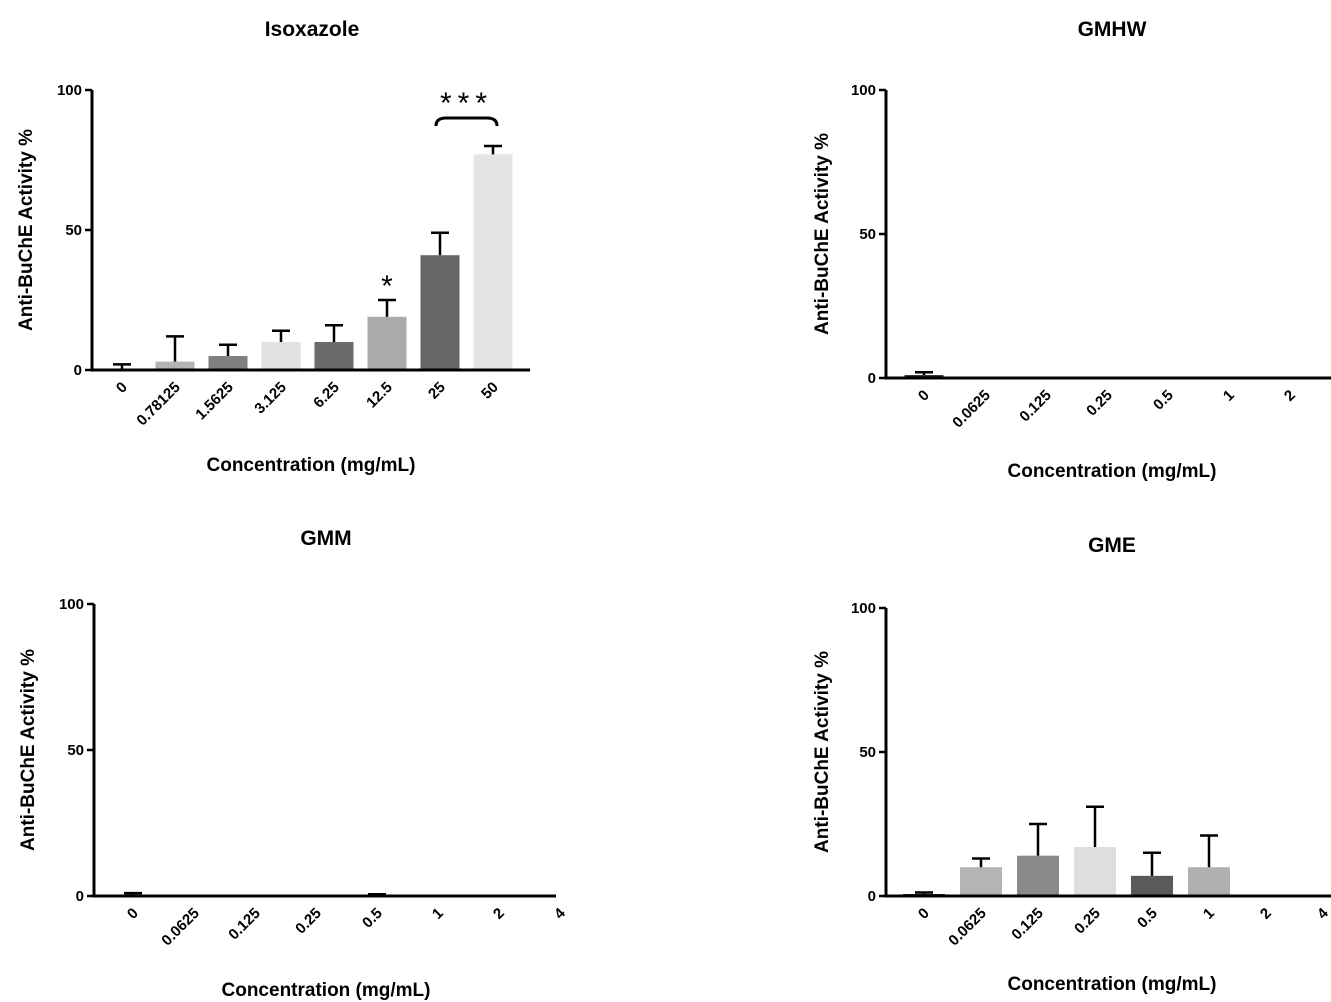 The height and width of the screenshot is (1002, 1331). I want to click on chart-title: GMHW, so click(1112, 29).